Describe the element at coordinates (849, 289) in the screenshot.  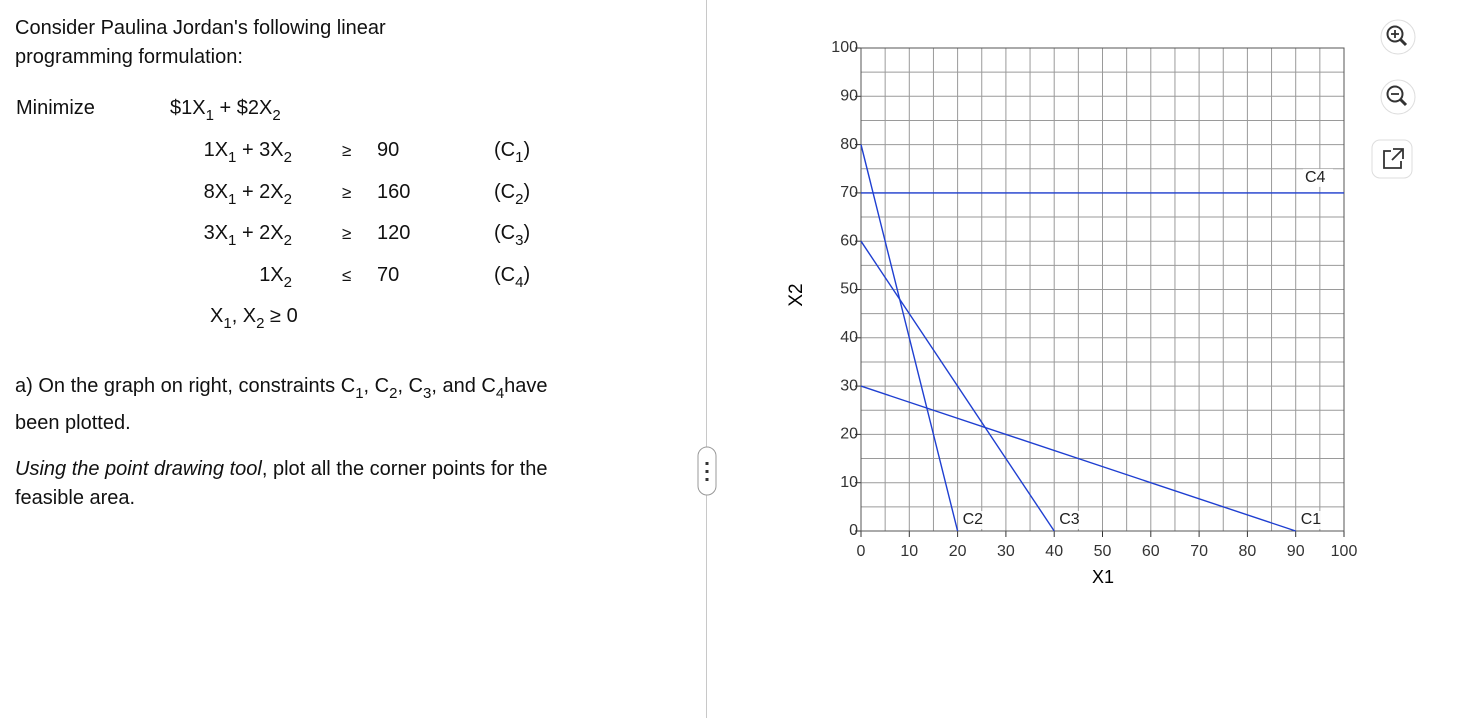
I see `y-tick-label: 50` at that location.